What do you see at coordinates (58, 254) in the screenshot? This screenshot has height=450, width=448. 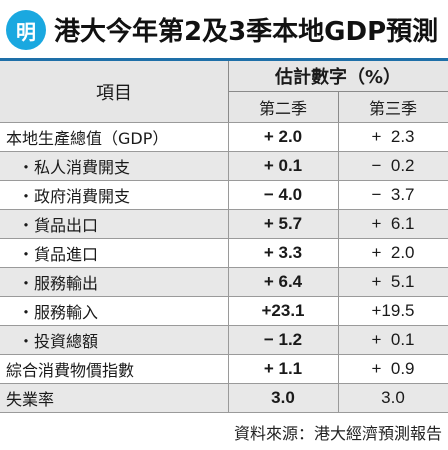 I see `row-label: ・貨品進口` at bounding box center [58, 254].